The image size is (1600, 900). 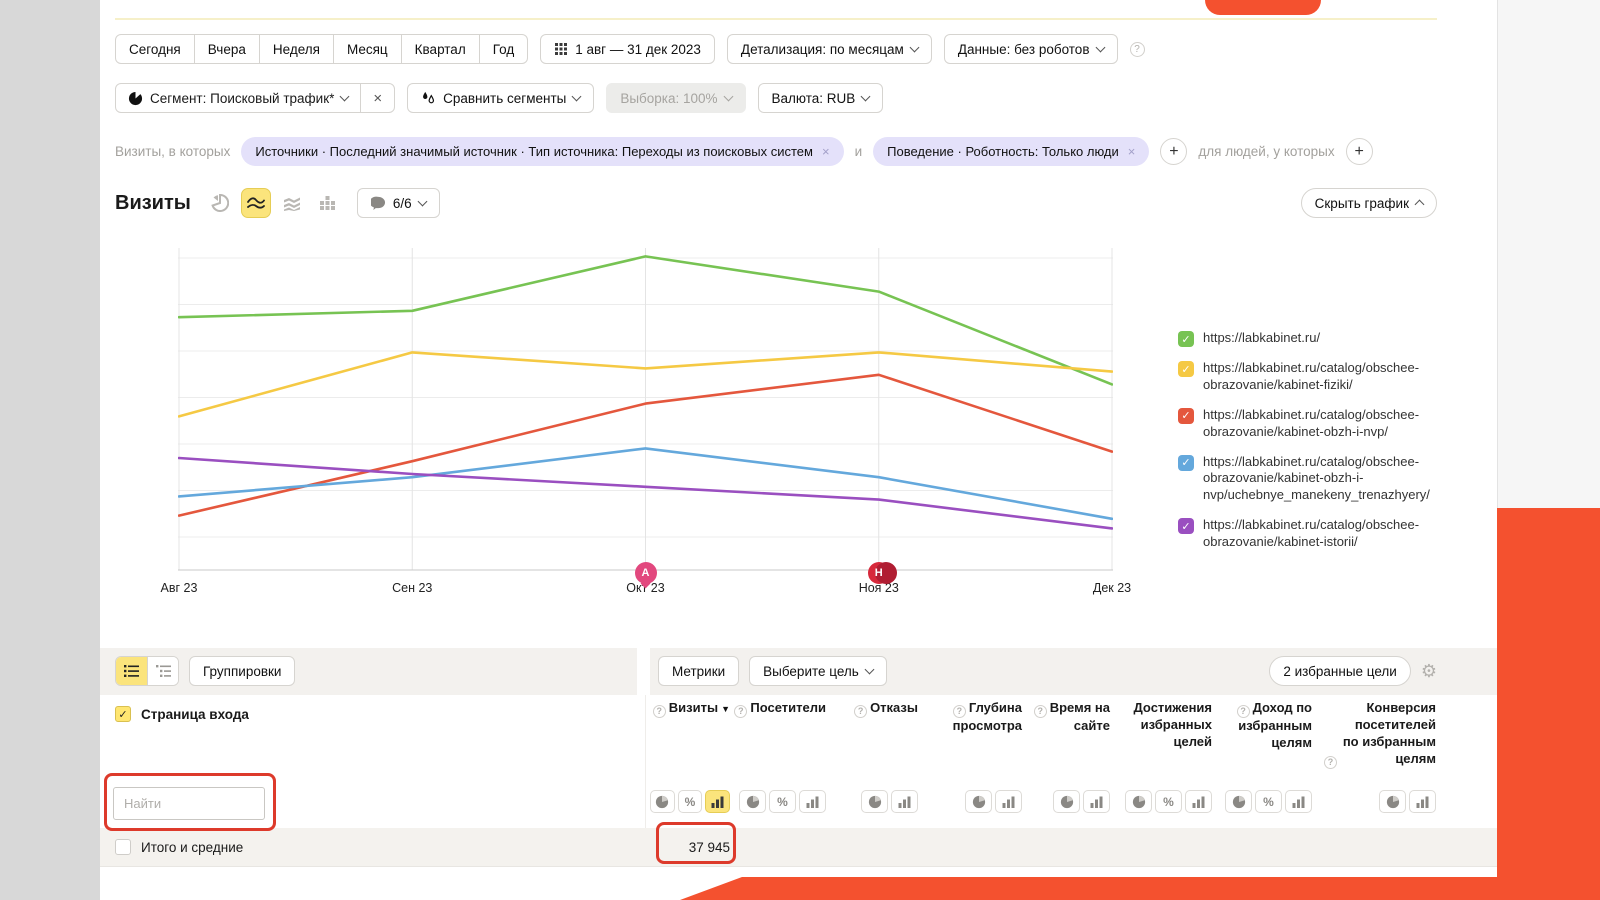 I want to click on compare-drops-icon, so click(x=429, y=97).